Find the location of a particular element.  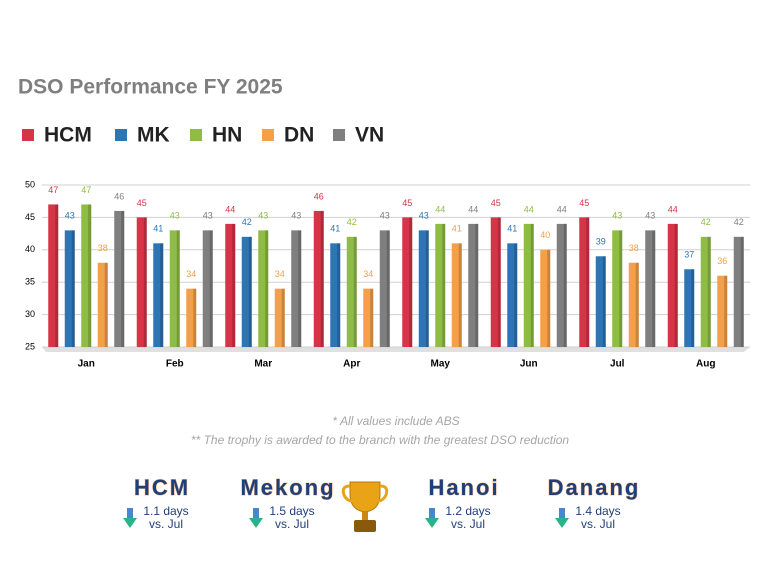

x-tick-label: Jan is located at coordinates (86, 364).